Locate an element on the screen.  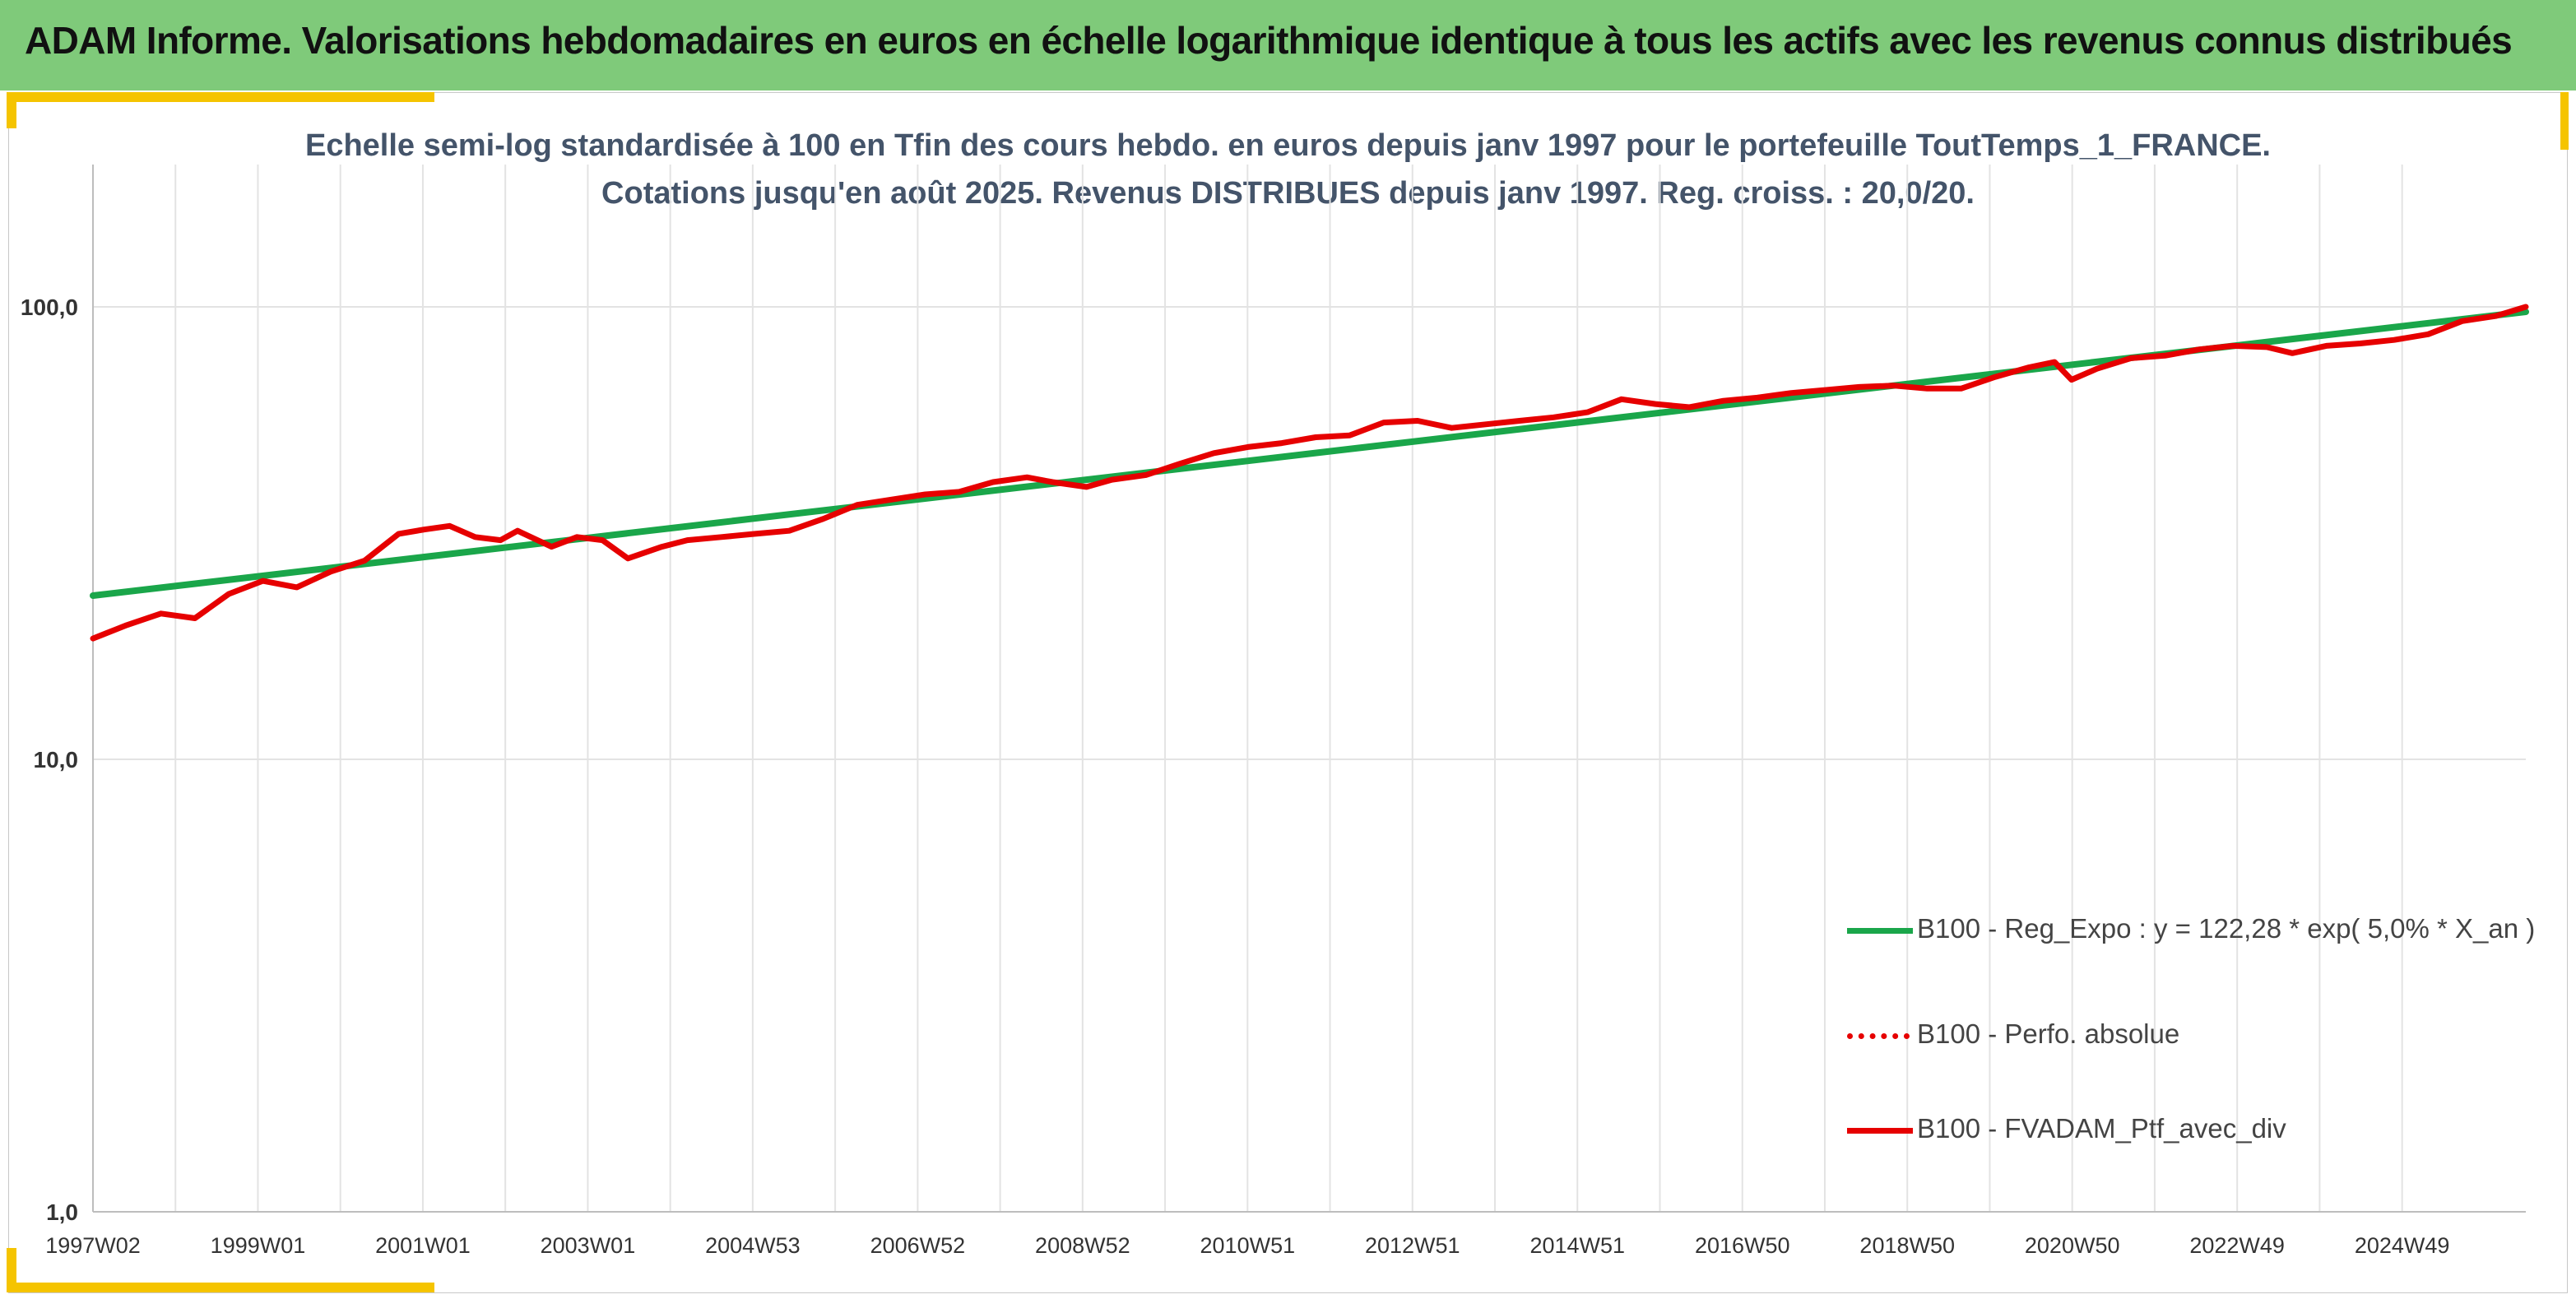
y-tick-label: 1,0 is located at coordinates (62, 1212).